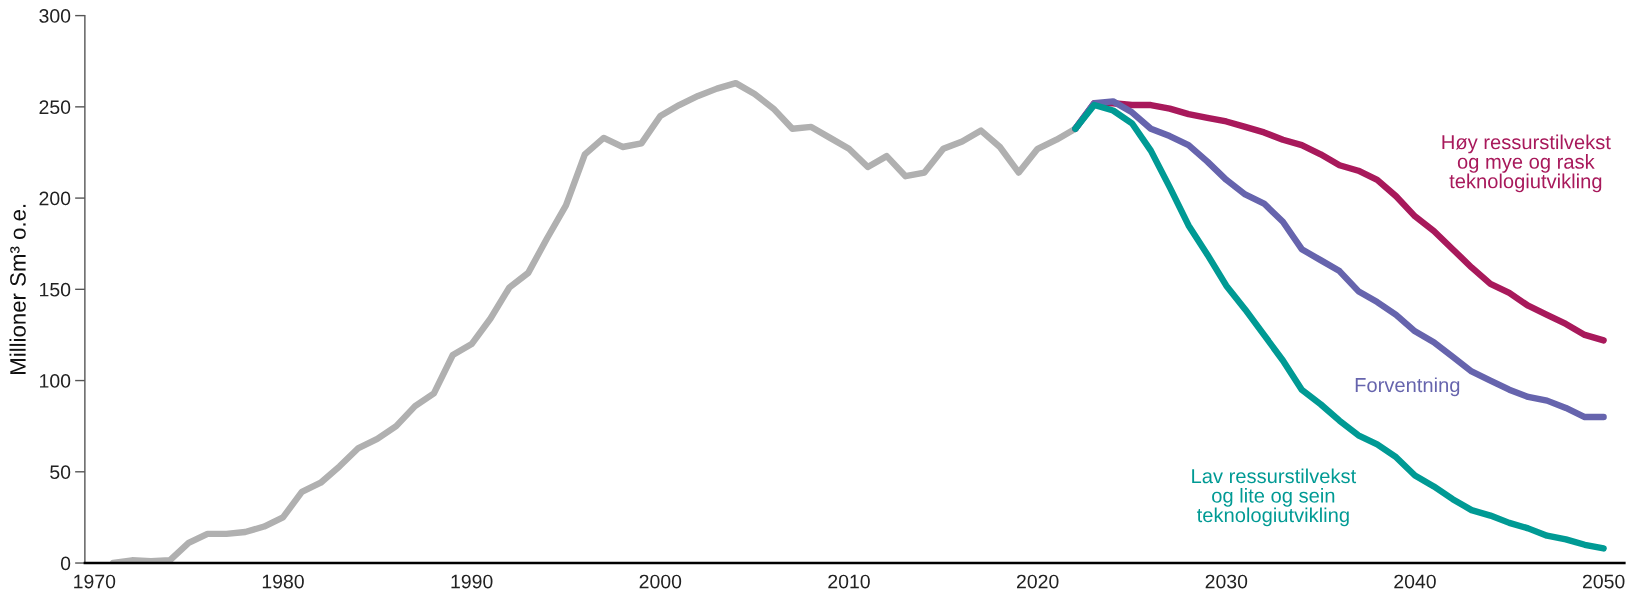 Image resolution: width=1626 pixels, height=610 pixels. Describe the element at coordinates (283, 581) in the screenshot. I see `x-tick-label: 1980` at that location.